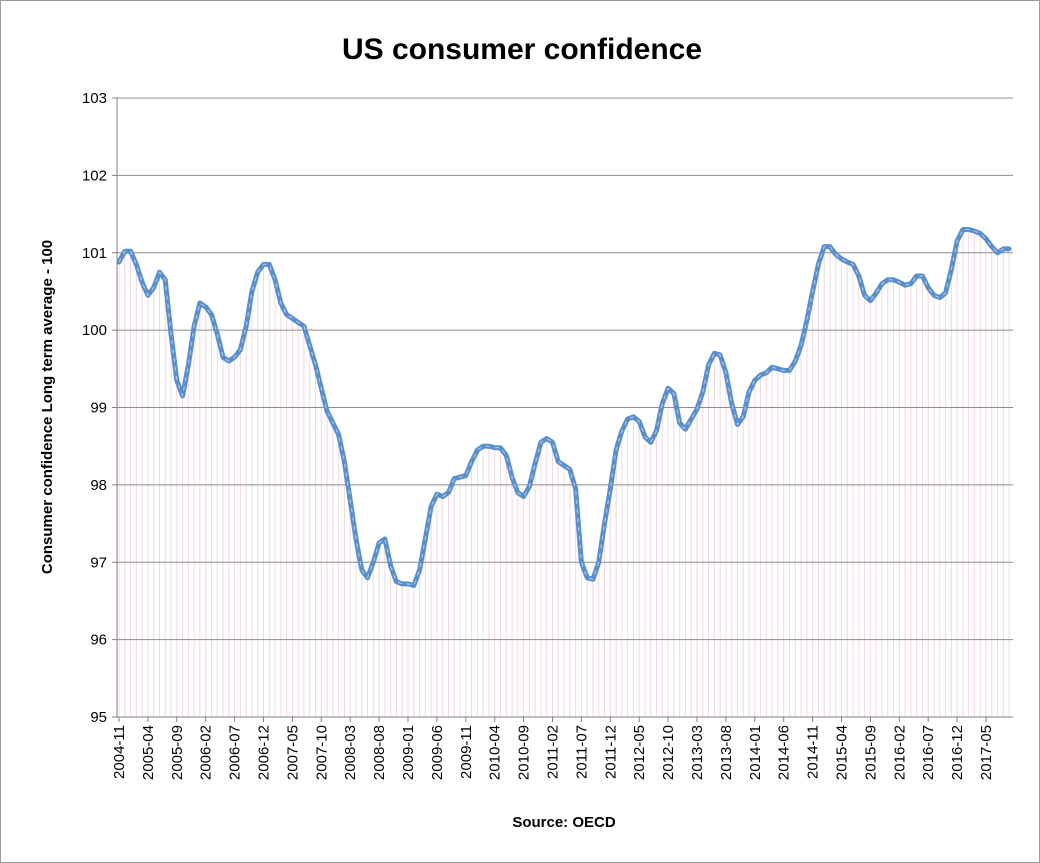  I want to click on x-tick-label: 2005-04, so click(148, 752).